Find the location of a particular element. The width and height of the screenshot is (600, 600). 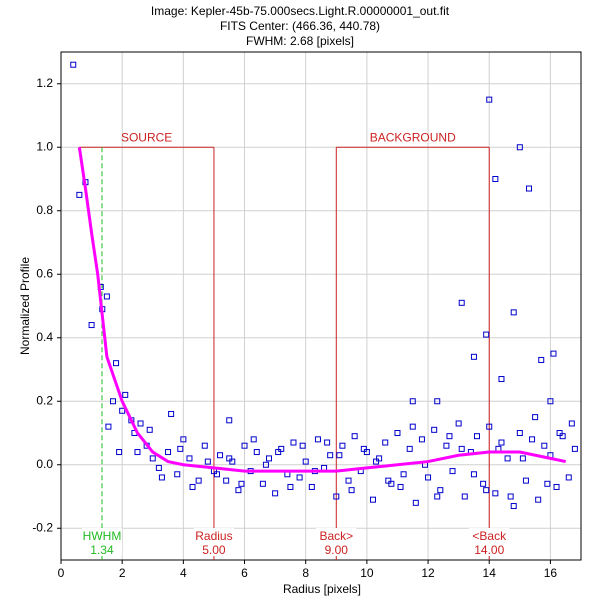

x-tick-label: 2 is located at coordinates (122, 573).